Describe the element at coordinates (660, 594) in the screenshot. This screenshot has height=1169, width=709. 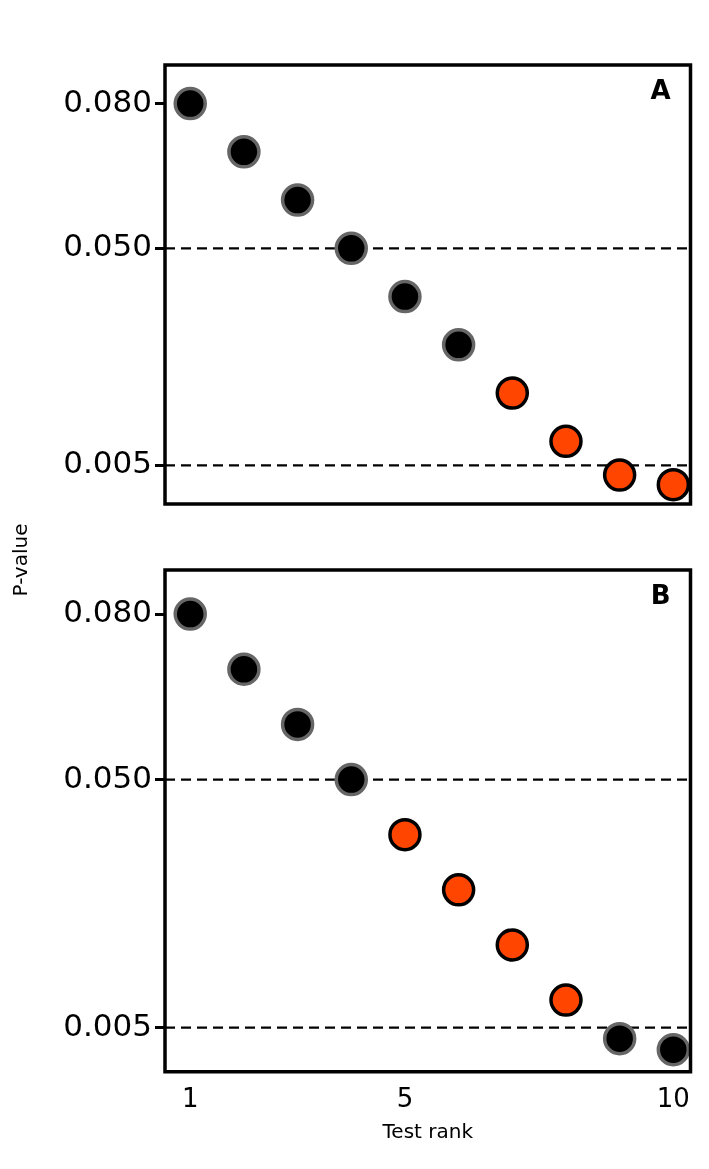
I see `annotation: B` at that location.